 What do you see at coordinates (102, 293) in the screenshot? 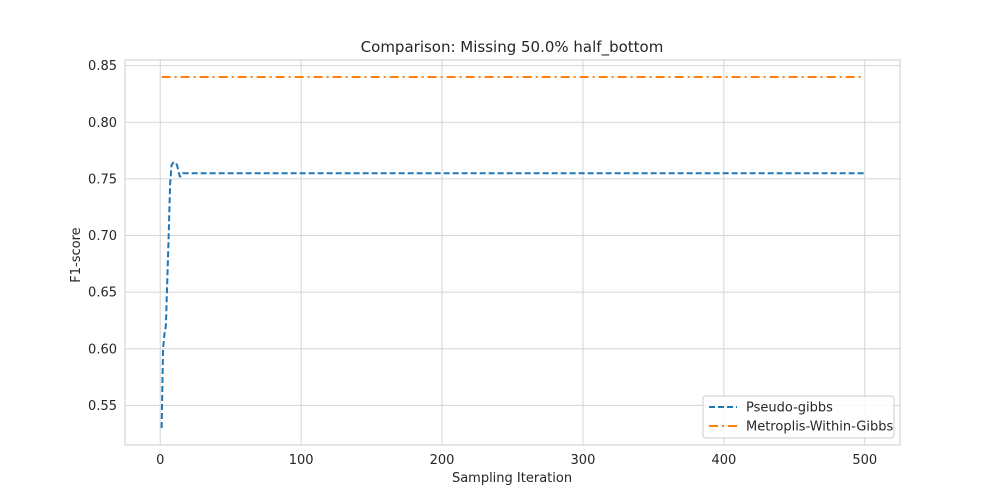
I see `y-tick-label: 0.65` at bounding box center [102, 293].